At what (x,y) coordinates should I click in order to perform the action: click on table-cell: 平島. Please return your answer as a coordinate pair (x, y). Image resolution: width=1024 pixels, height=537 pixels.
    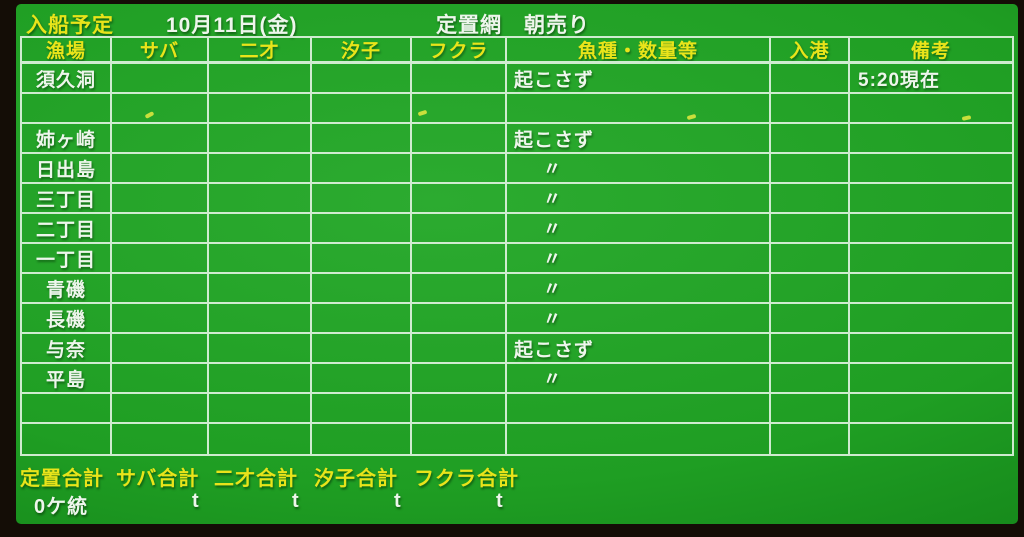
    Looking at the image, I should click on (67, 379).